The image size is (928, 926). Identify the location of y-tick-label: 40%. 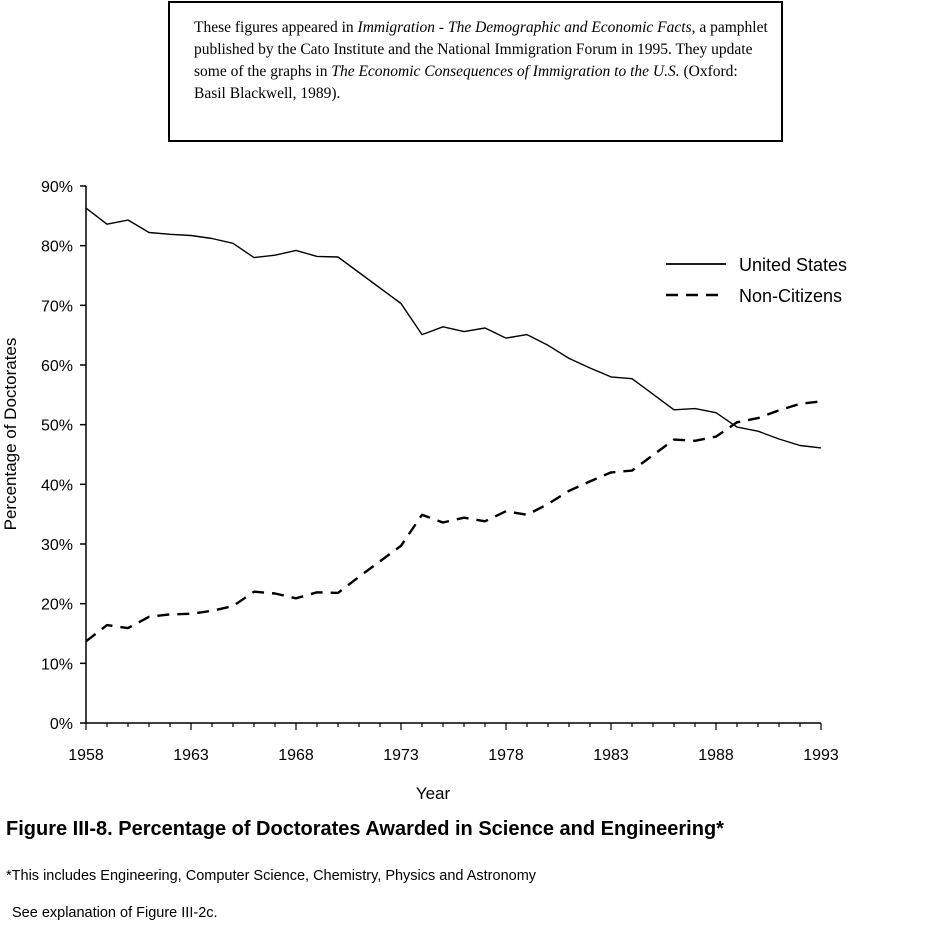
(57, 485).